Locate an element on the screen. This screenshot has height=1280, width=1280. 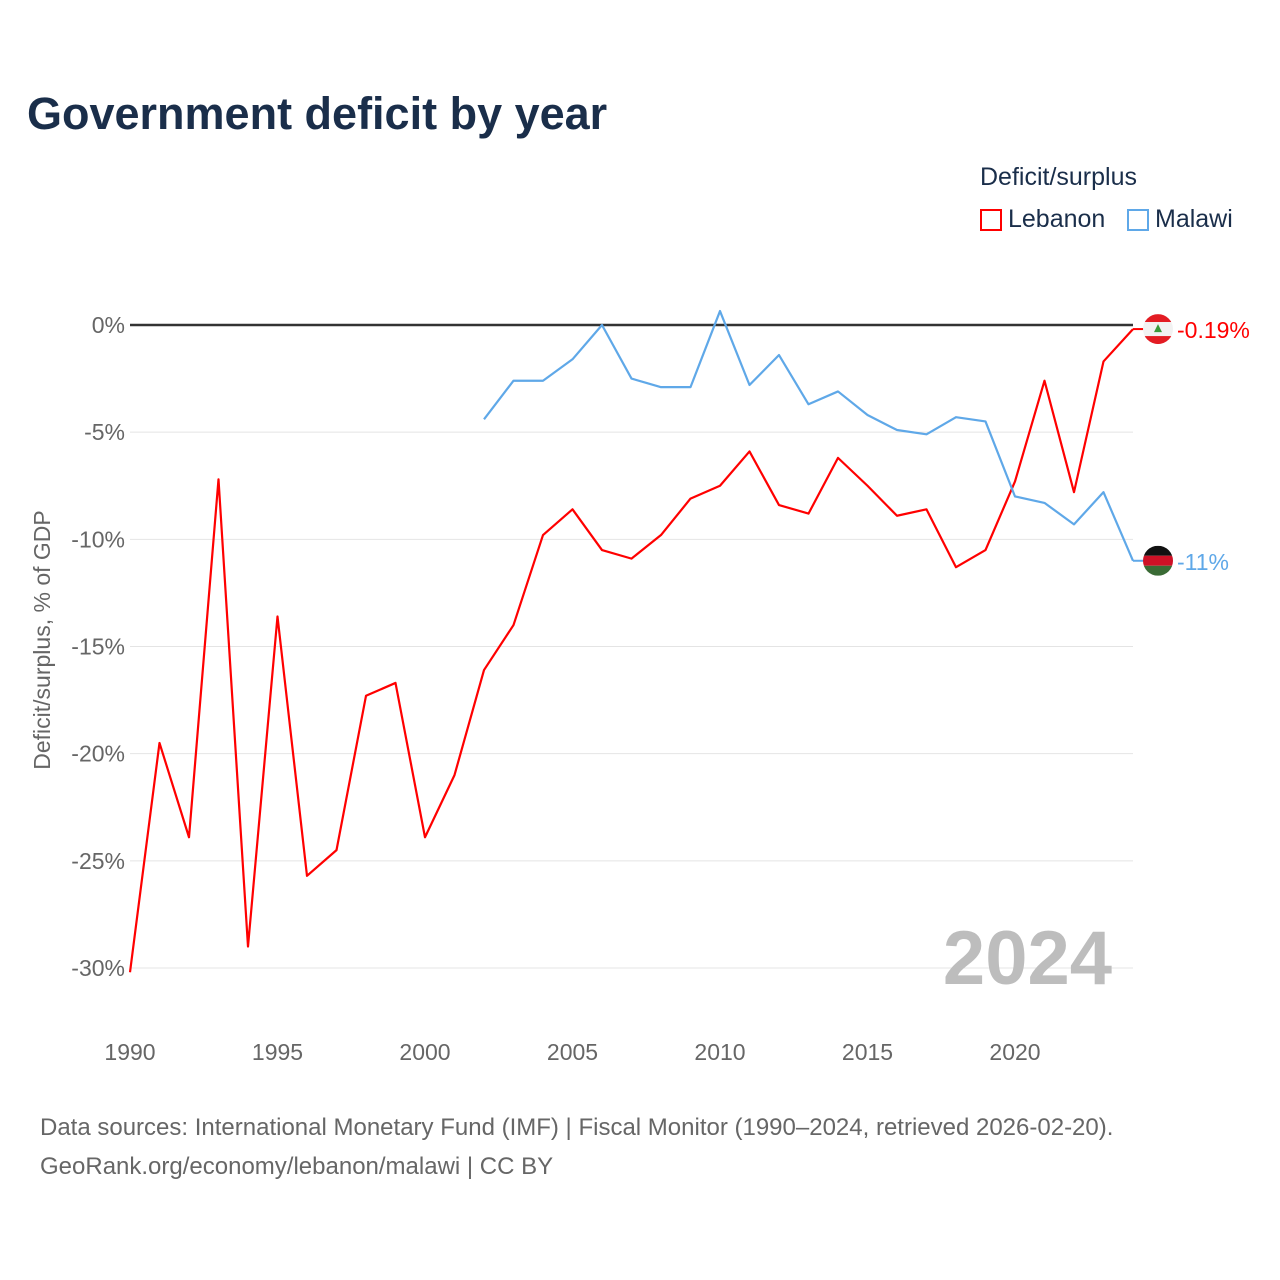
year-watermark: 2024 is located at coordinates (1027, 958).